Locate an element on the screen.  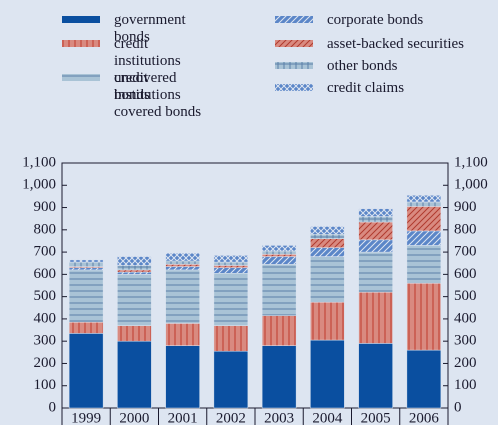
y2-tick-label: 1,000 is located at coordinates (471, 185).